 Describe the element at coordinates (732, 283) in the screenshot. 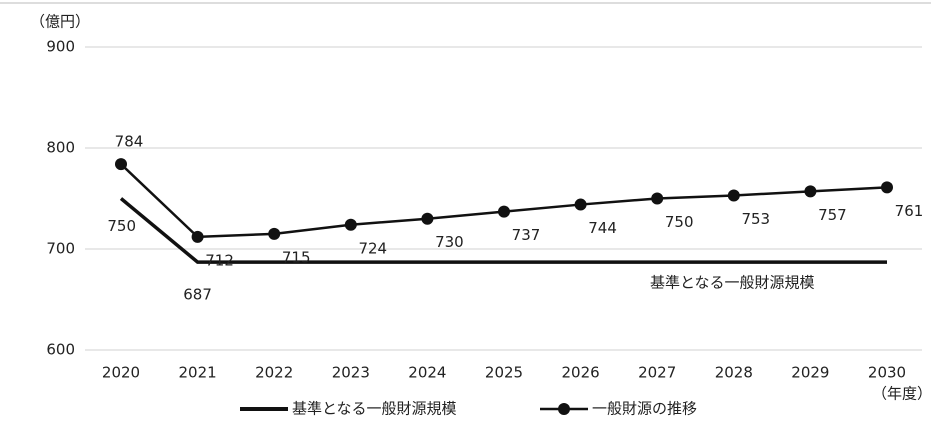

I see `annotation: 基準となる一般財源規模` at that location.